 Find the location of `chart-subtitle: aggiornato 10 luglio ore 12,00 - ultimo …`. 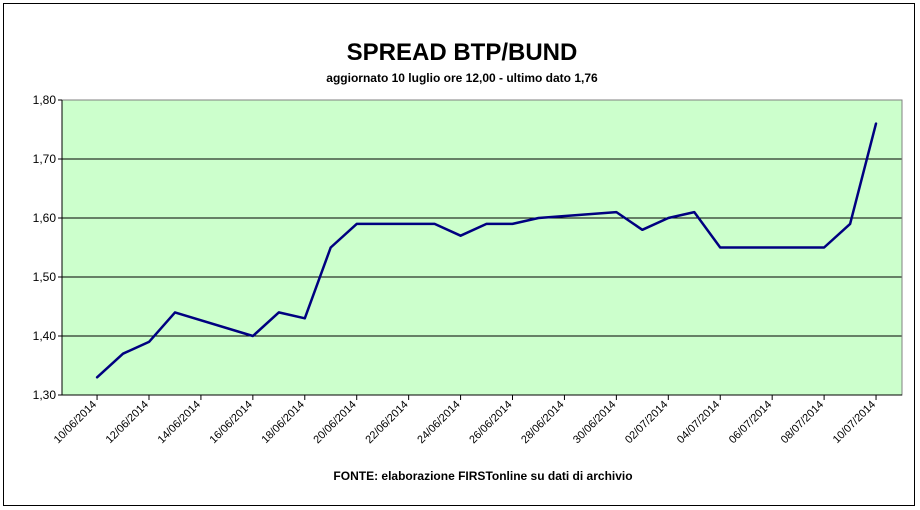

chart-subtitle: aggiornato 10 luglio ore 12,00 - ultimo … is located at coordinates (462, 78).